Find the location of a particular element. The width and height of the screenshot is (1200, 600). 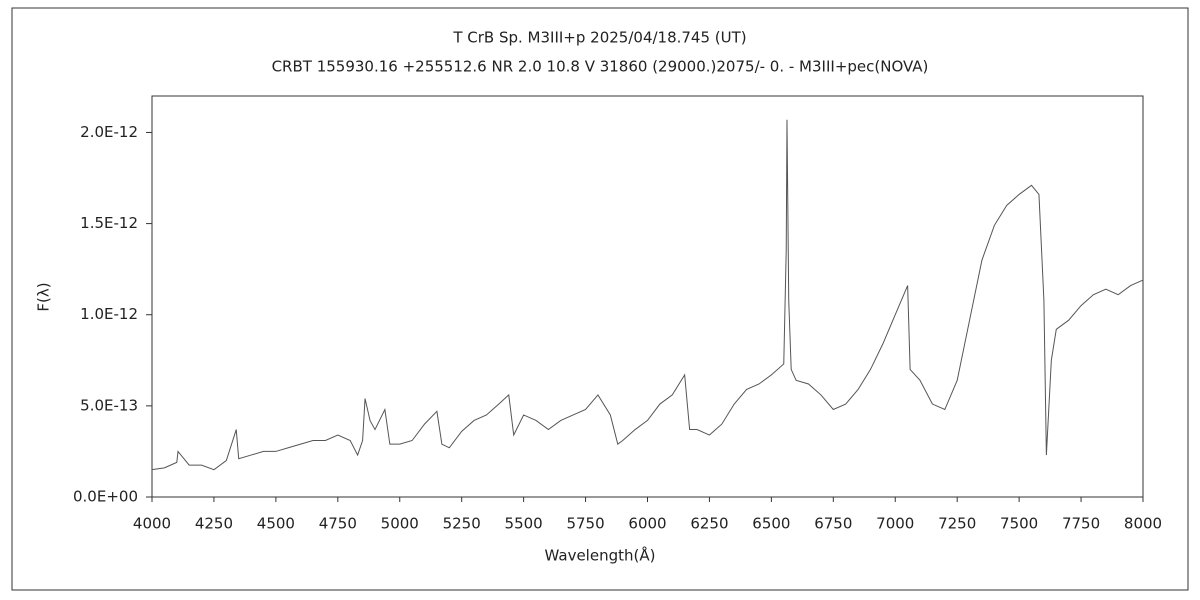

x-tick-label: 7500 is located at coordinates (1019, 524).